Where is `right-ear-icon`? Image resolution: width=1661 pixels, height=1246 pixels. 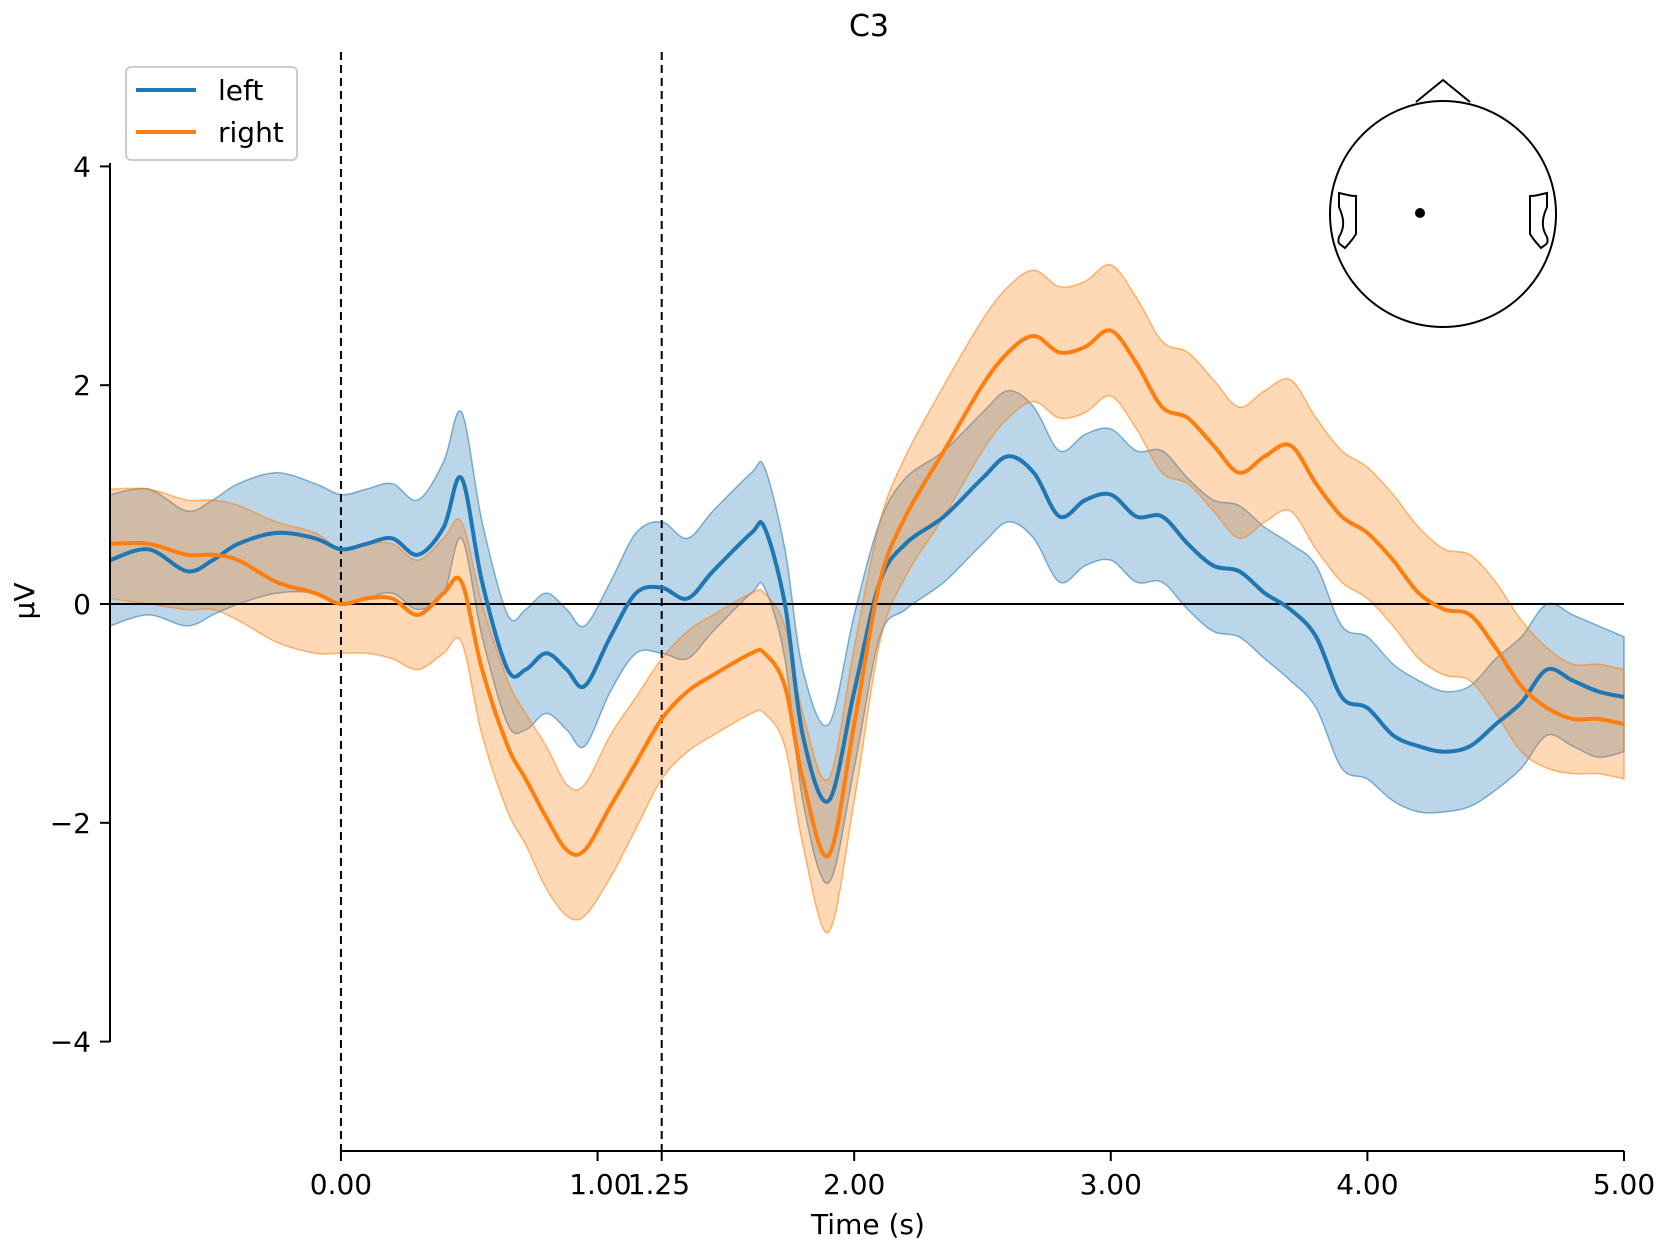
right-ear-icon is located at coordinates (1539, 220).